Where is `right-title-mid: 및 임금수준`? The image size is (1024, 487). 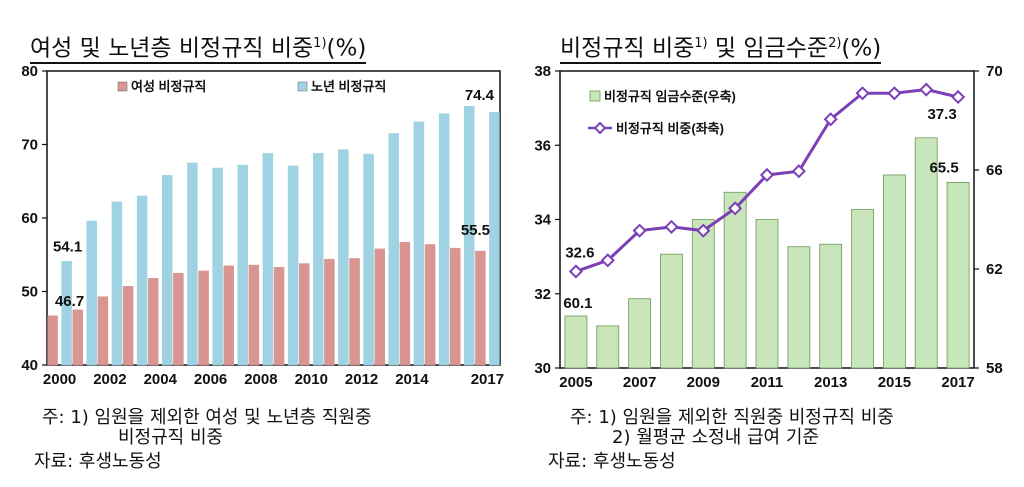
right-title-mid: 및 임금수준 is located at coordinates (768, 48).